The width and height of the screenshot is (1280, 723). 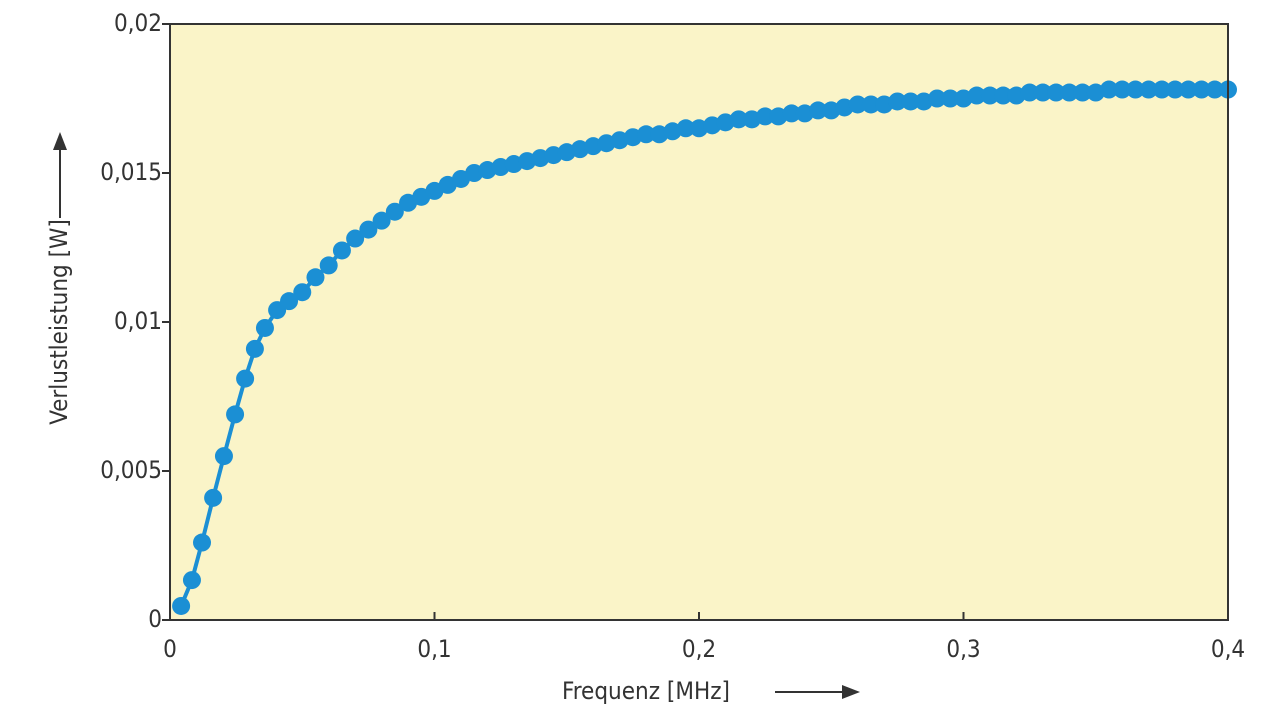 I want to click on y-tick-label: 0,015, so click(x=131, y=172).